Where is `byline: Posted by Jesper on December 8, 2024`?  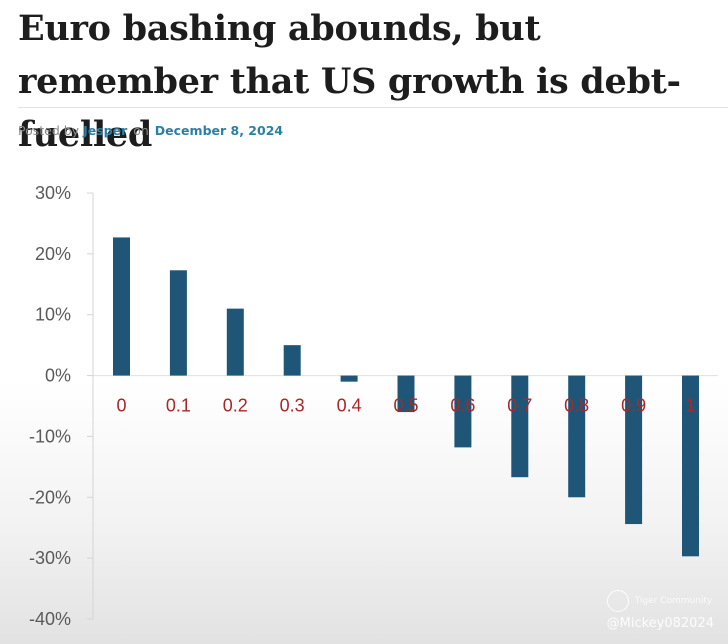
byline: Posted by Jesper on December 8, 2024 is located at coordinates (150, 130).